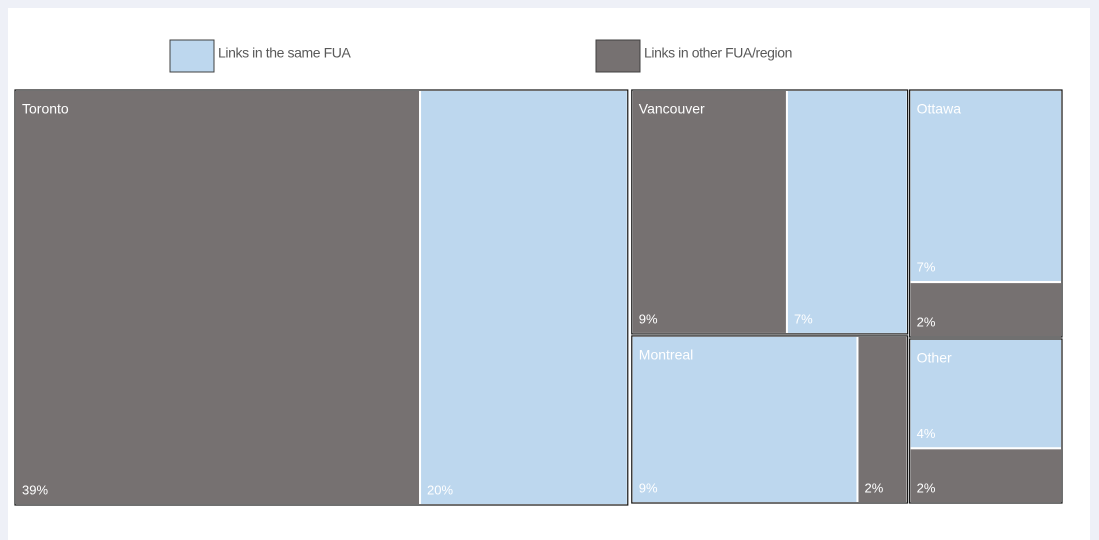 The height and width of the screenshot is (540, 1099). Describe the element at coordinates (672, 109) in the screenshot. I see `category-label: Vancouver` at that location.